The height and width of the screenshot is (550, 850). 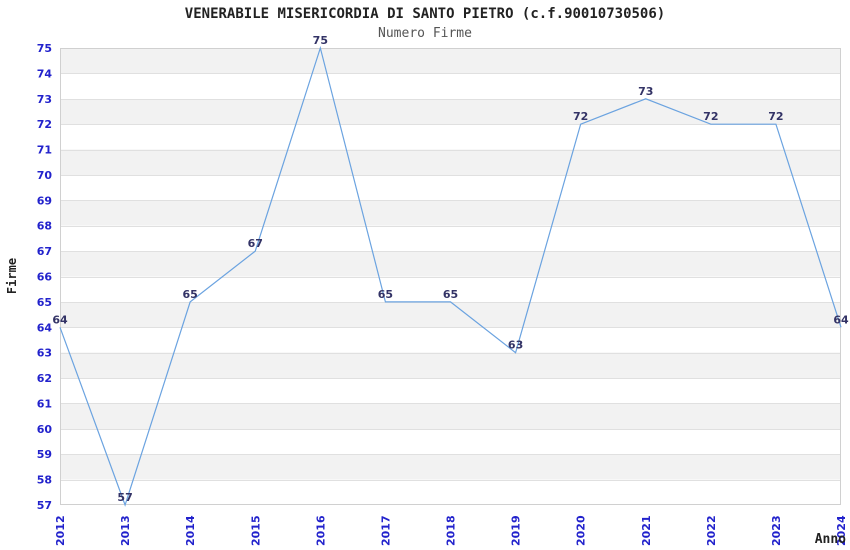 What do you see at coordinates (581, 530) in the screenshot?
I see `svg-text: 2020` at bounding box center [581, 530].